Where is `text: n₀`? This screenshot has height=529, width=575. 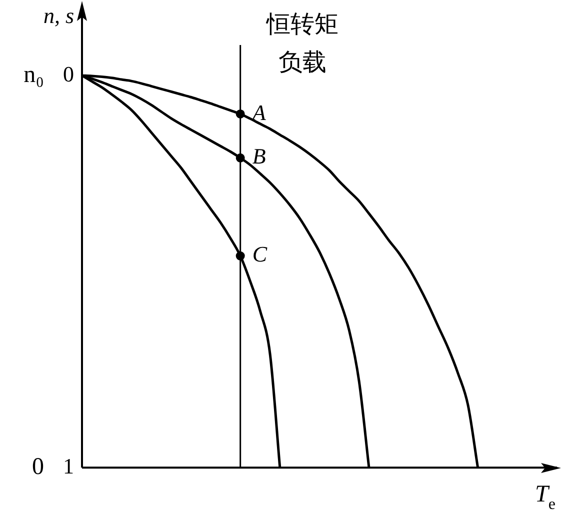
text: n₀ is located at coordinates (34, 75).